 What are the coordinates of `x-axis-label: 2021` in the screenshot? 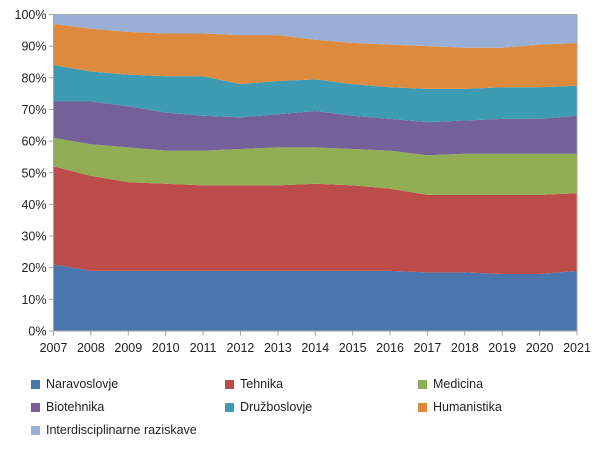 It's located at (577, 348).